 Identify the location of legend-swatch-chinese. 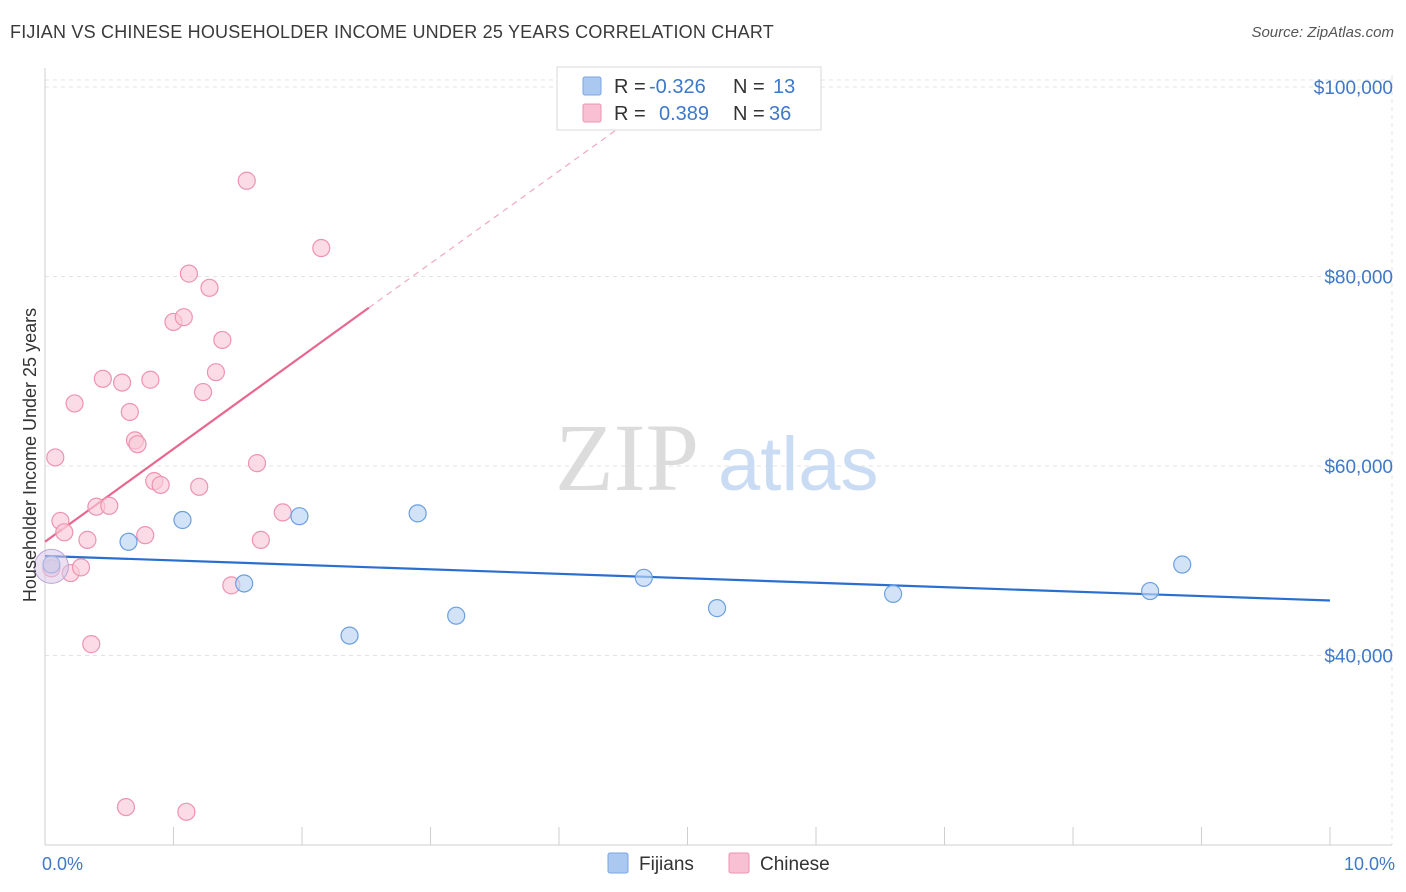
(592, 113).